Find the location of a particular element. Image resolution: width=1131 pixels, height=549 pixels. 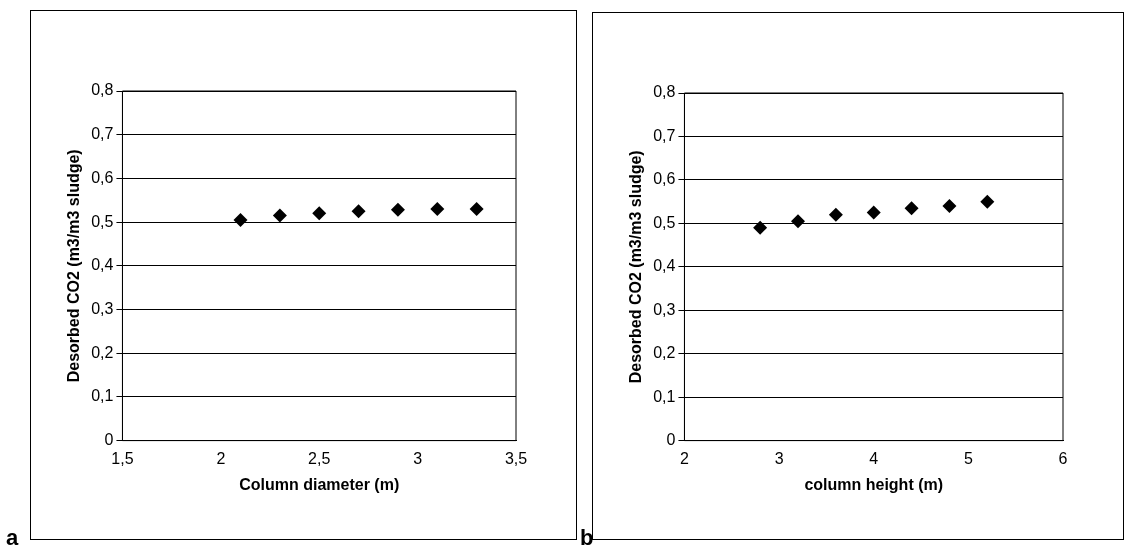

x-tick-label: 6 is located at coordinates (1063, 458).